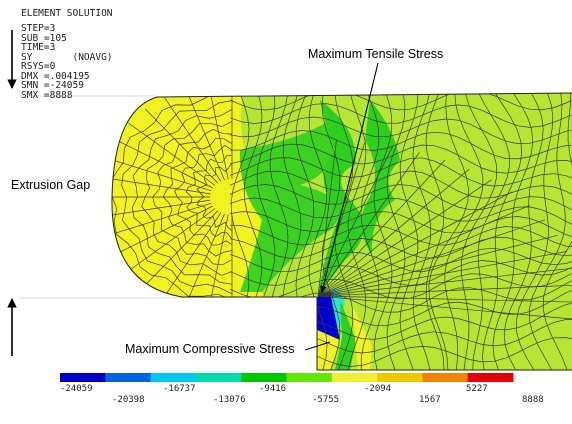  Describe the element at coordinates (52, 85) in the screenshot. I see `smn-line: SMN =-24059` at that location.